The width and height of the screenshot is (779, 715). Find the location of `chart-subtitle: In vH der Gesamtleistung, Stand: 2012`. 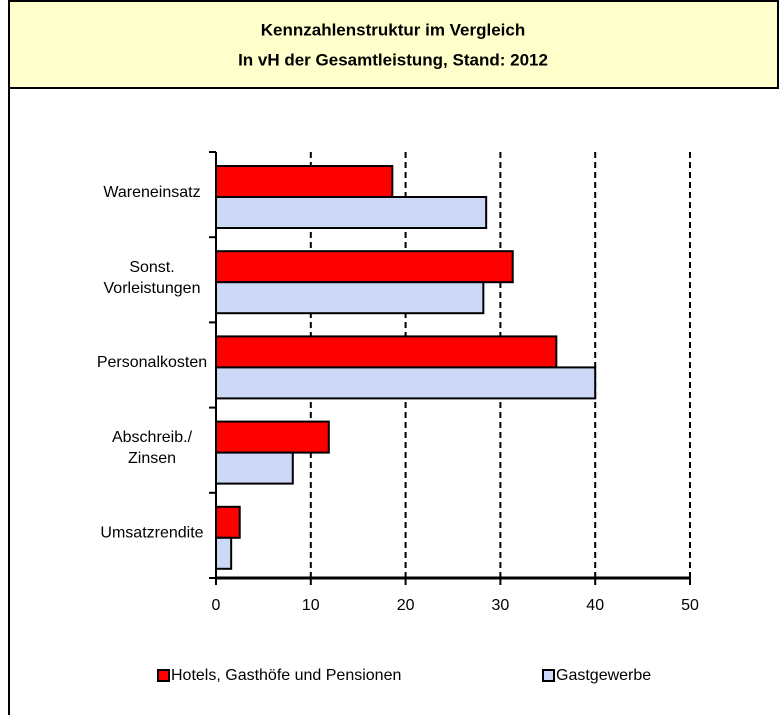

chart-subtitle: In vH der Gesamtleistung, Stand: 2012 is located at coordinates (393, 59).